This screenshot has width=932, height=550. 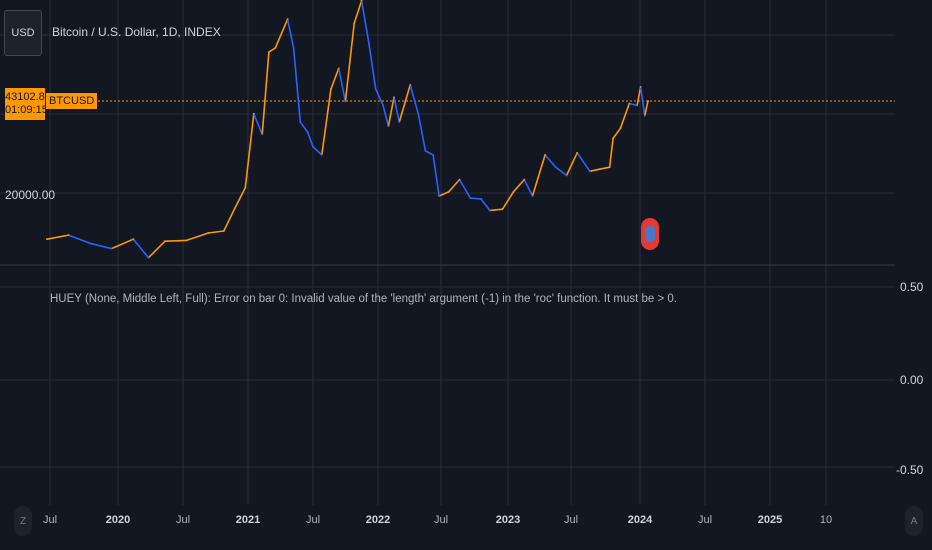 What do you see at coordinates (770, 520) in the screenshot?
I see `time-axis-label: 2025` at bounding box center [770, 520].